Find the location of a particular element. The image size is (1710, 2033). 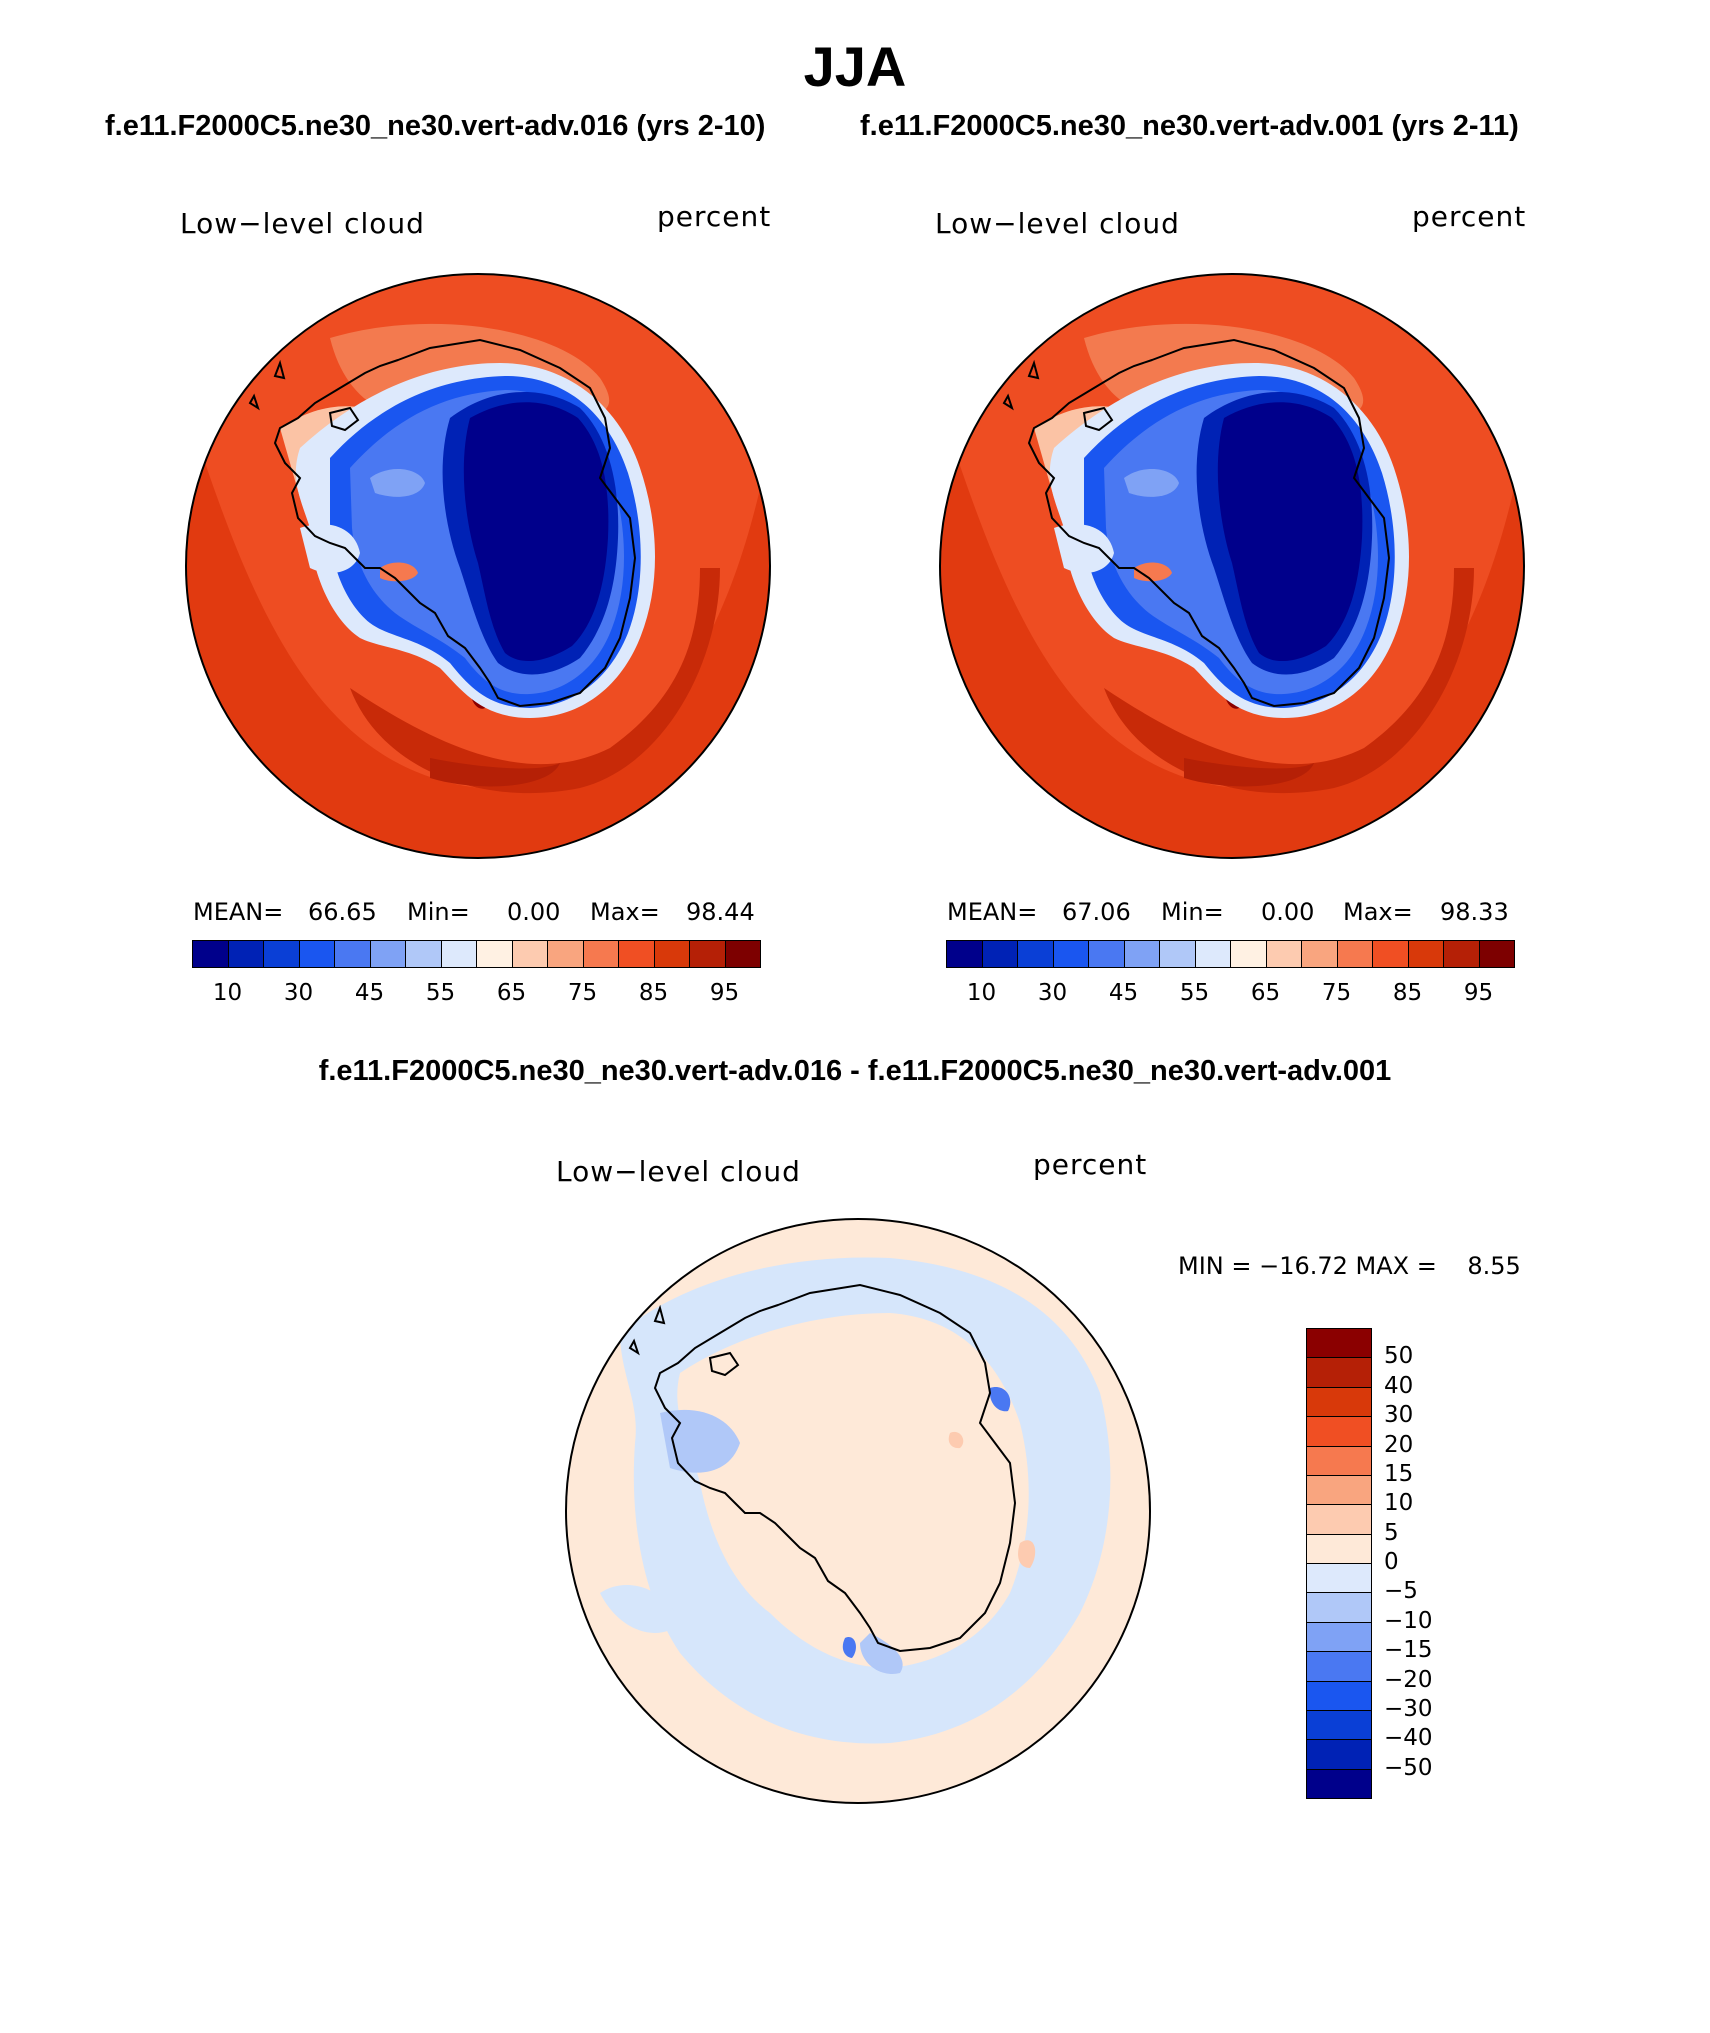

difference-colorbar-tick-label: −15 is located at coordinates (1408, 1650).